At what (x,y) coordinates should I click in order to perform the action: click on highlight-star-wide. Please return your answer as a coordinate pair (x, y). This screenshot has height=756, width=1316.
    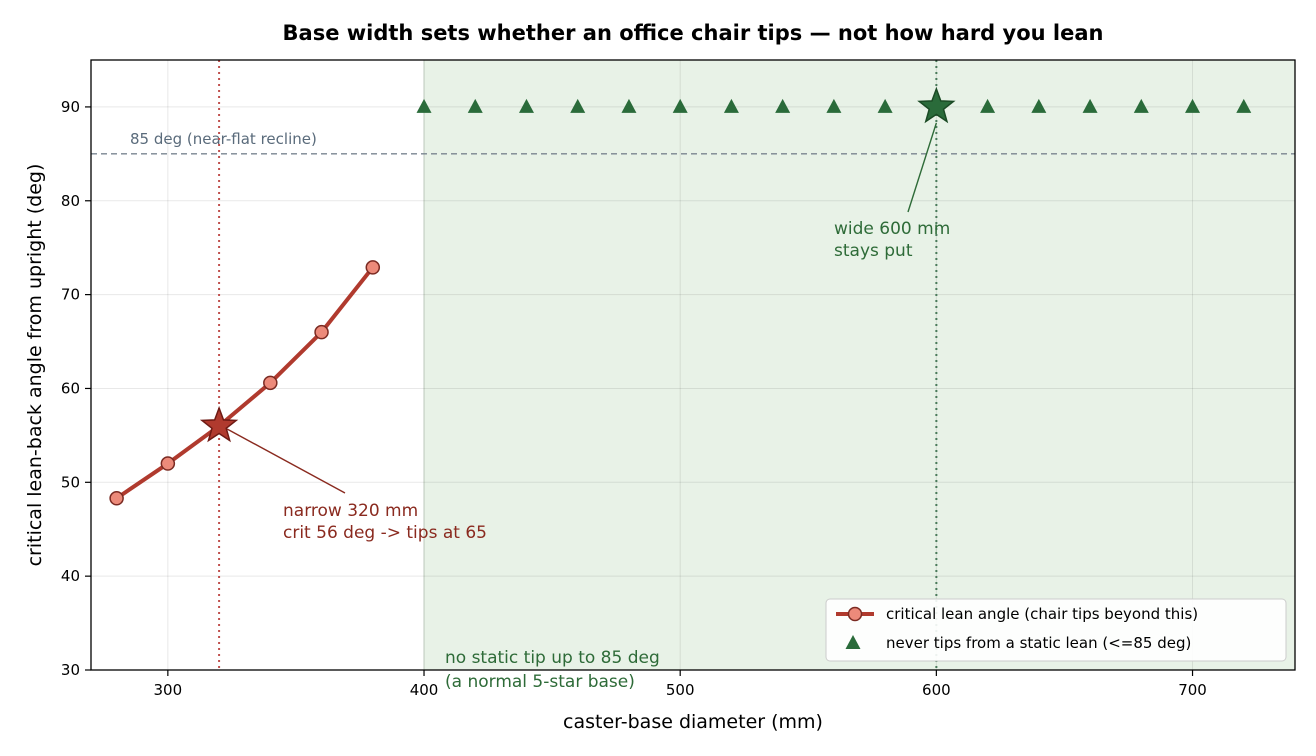
    Looking at the image, I should click on (936, 105).